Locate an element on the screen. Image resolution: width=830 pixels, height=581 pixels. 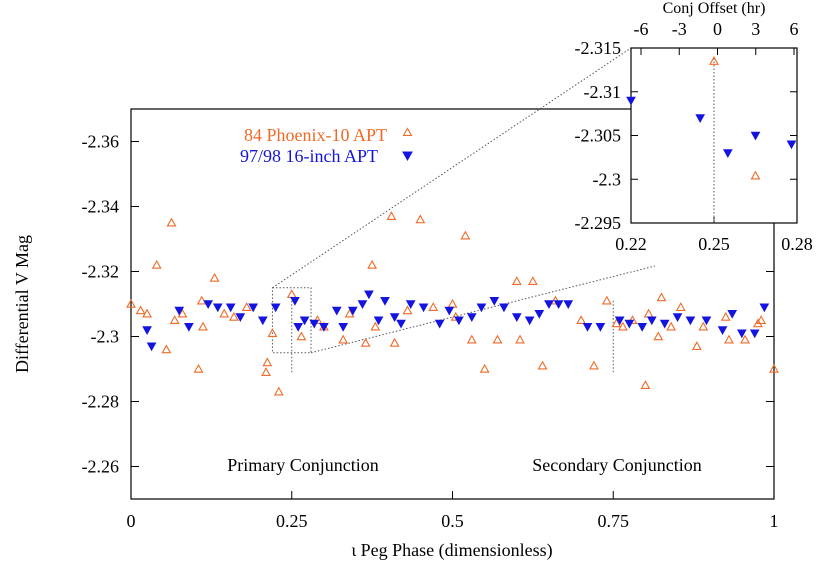
y-tick-label: -2.32 is located at coordinates (101, 272).